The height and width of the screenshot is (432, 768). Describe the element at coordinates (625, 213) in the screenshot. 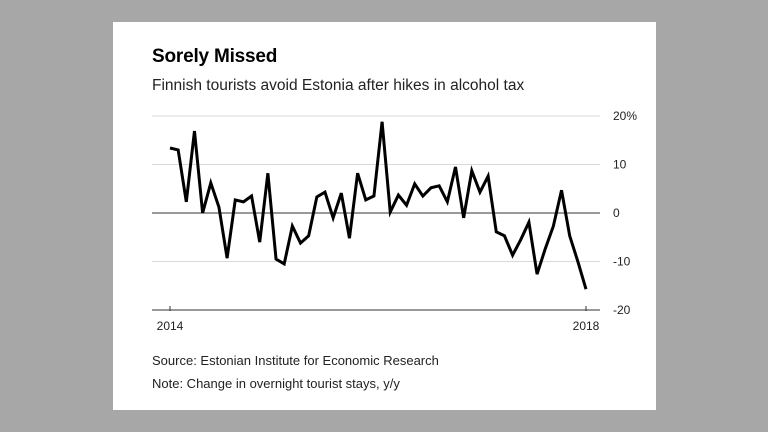

I see `y-axis-ticks: 20% 10 0 -10 -20` at that location.